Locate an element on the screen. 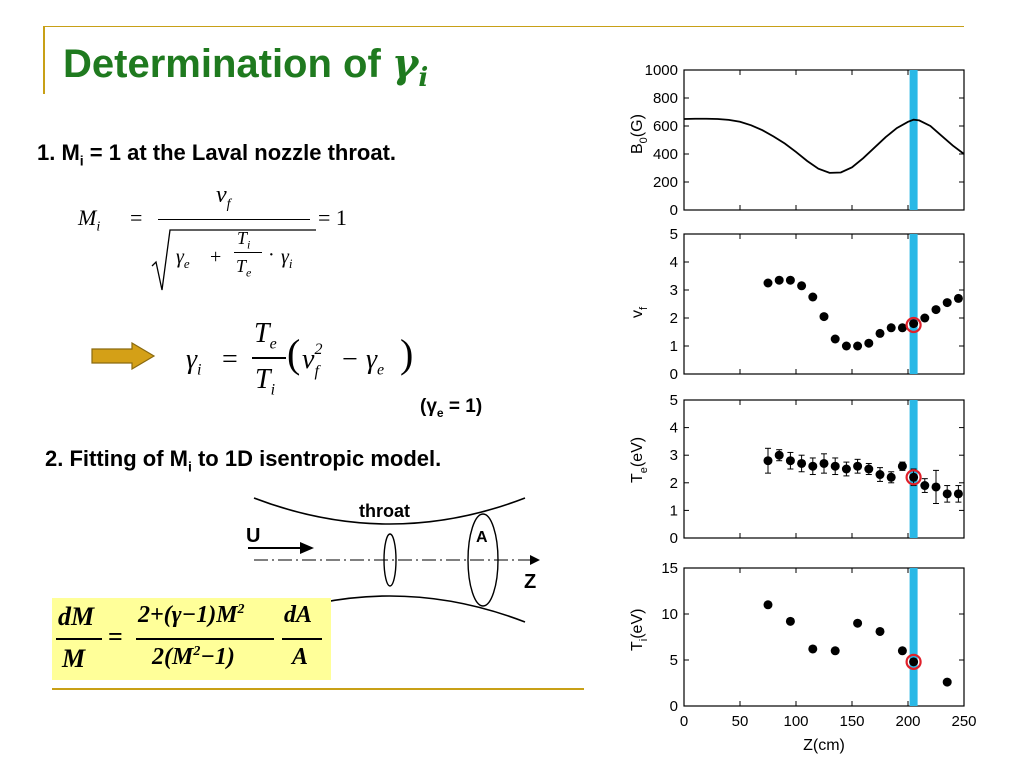  eq2-lhs-gamma: γ is located at coordinates (192, 359).